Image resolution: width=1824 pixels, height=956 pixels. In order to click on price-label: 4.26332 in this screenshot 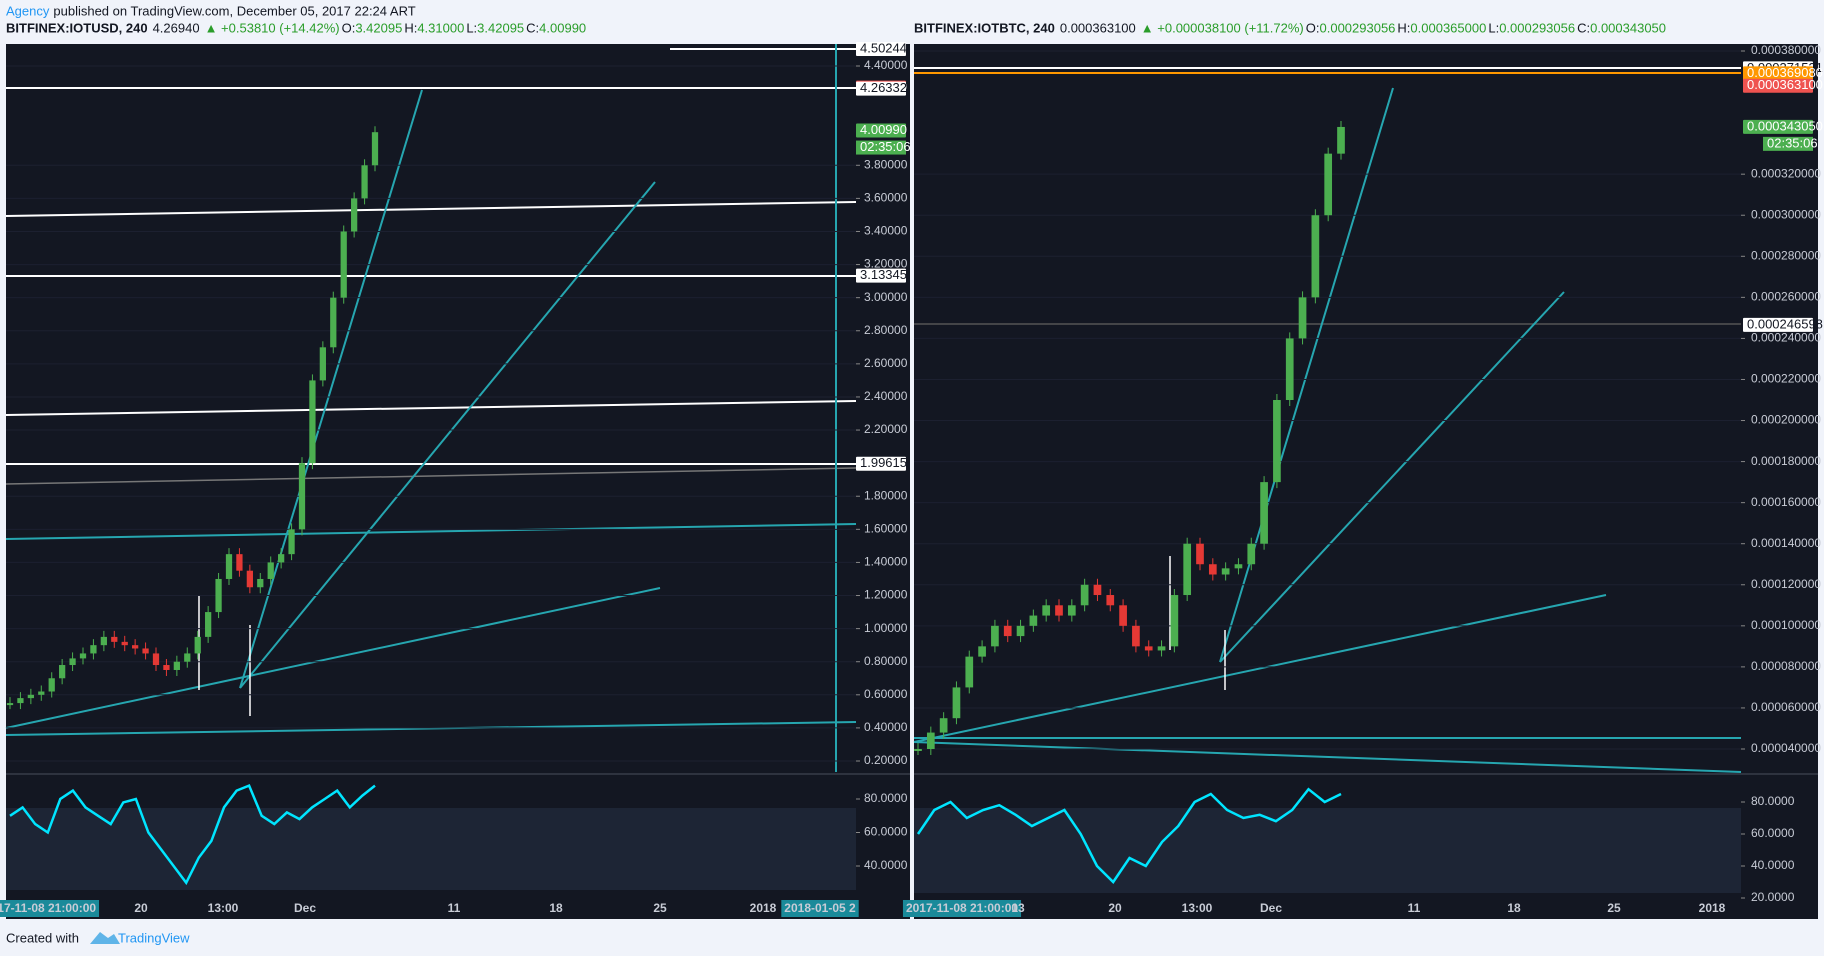, I will do `click(883, 87)`.